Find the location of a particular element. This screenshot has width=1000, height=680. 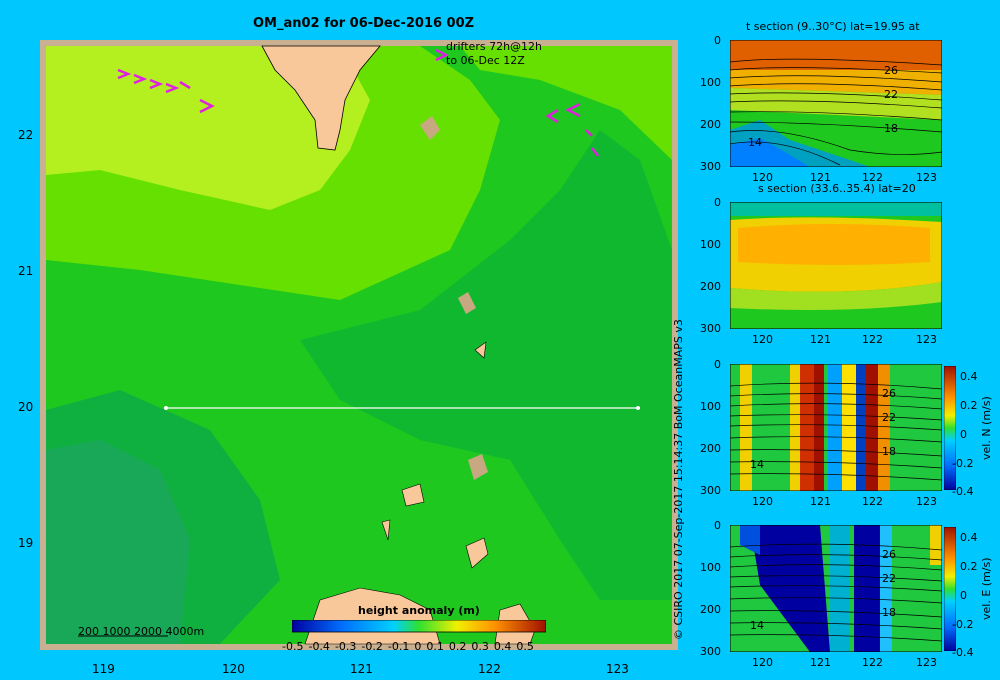

colorbar-tick: -0.1 is located at coordinates (398, 646).